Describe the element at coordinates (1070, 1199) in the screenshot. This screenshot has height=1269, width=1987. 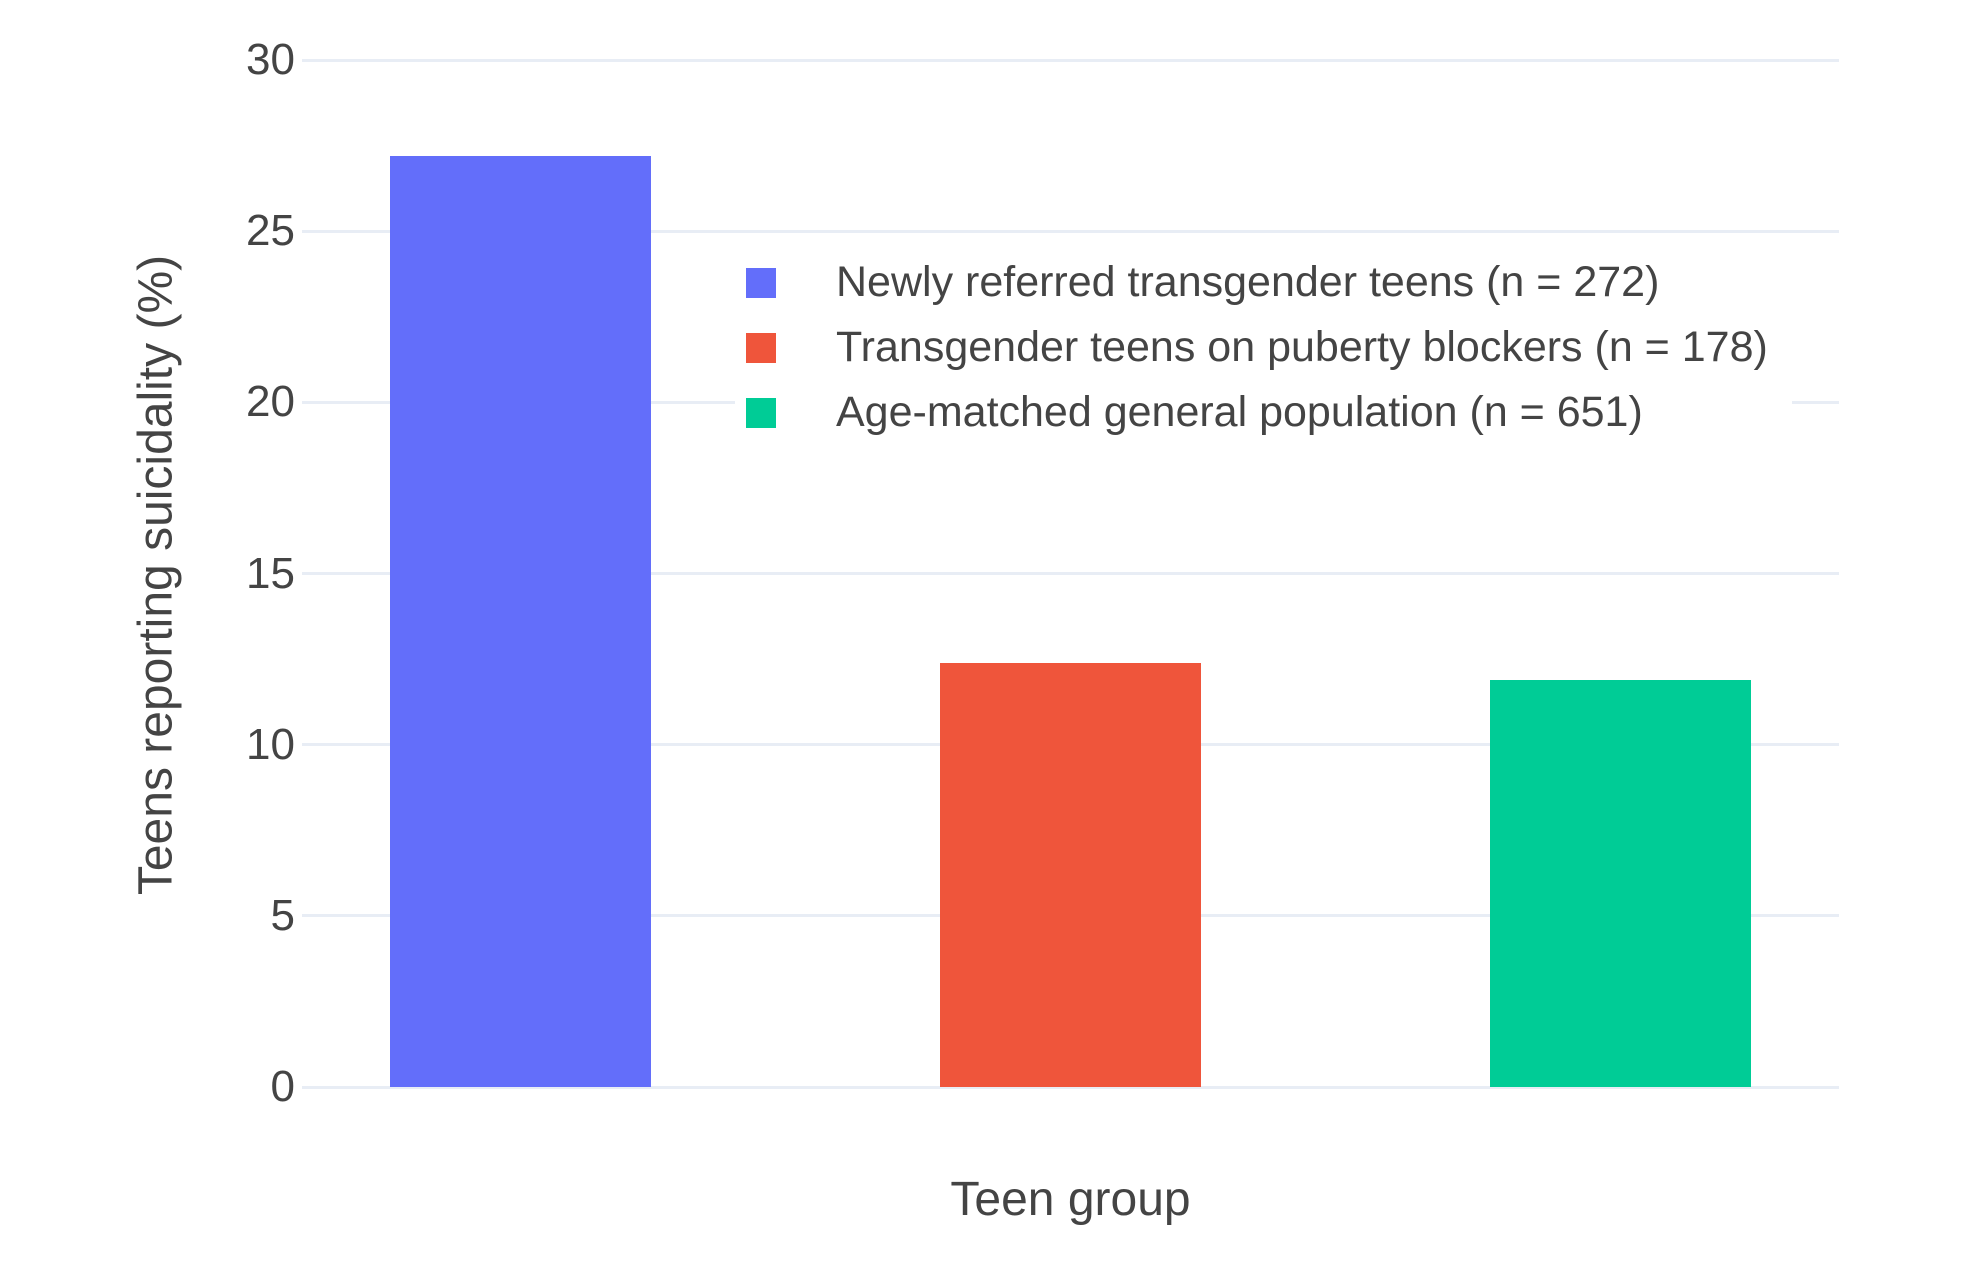
I see `x-axis-title: Teen group` at that location.